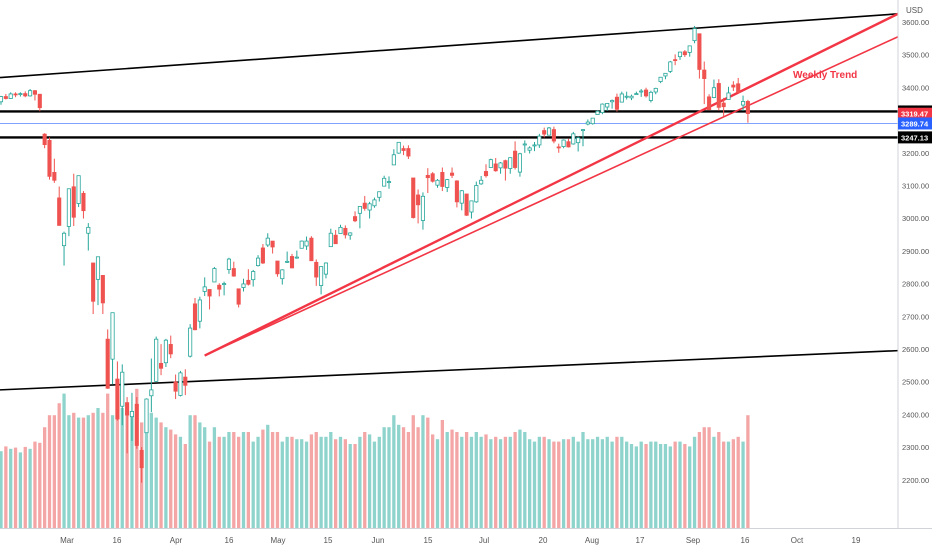 This screenshot has height=550, width=932. I want to click on time-tick-label: Jun, so click(378, 540).